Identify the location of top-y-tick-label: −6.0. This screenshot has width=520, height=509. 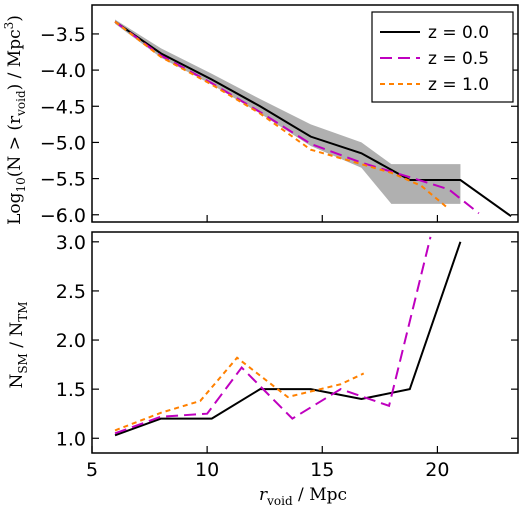
(63, 216).